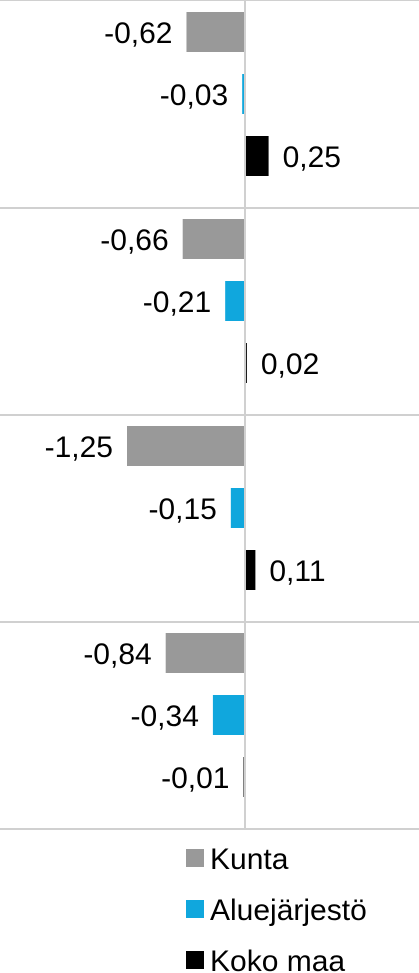 The height and width of the screenshot is (973, 419). What do you see at coordinates (312, 157) in the screenshot?
I see `data-label: 0,25` at bounding box center [312, 157].